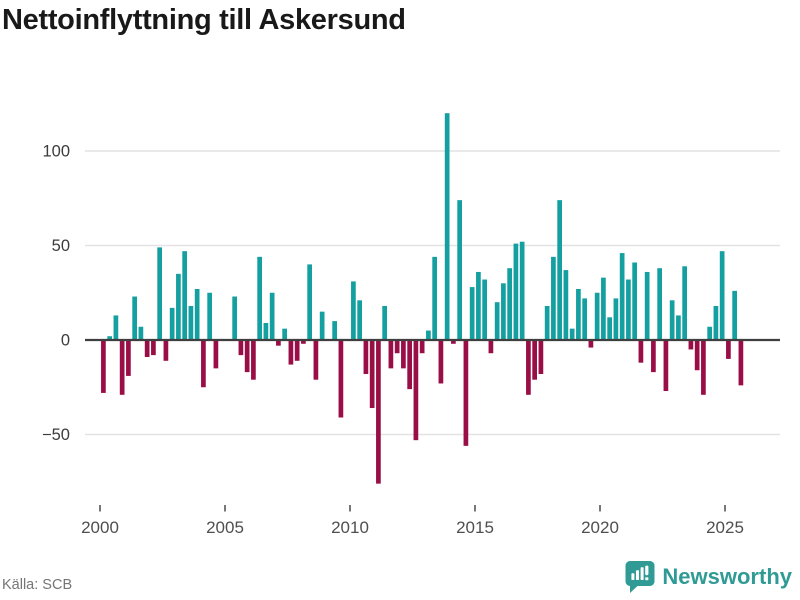 The width and height of the screenshot is (800, 600). I want to click on source-note: Källa: SCB, so click(37, 585).